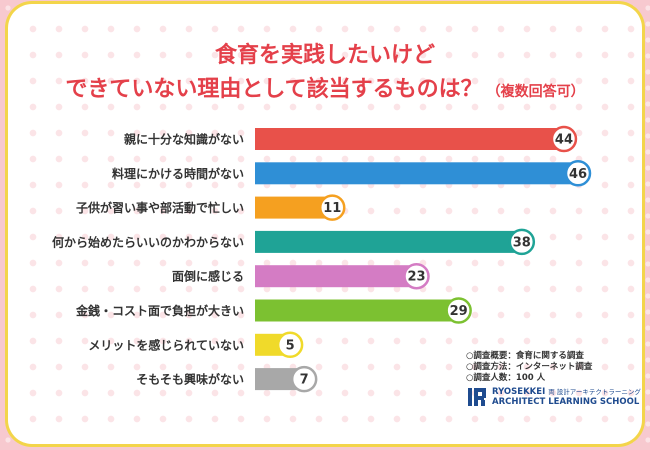  What do you see at coordinates (535, 92) in the screenshot?
I see `chart-title-note: （複数回答可）` at bounding box center [535, 92].